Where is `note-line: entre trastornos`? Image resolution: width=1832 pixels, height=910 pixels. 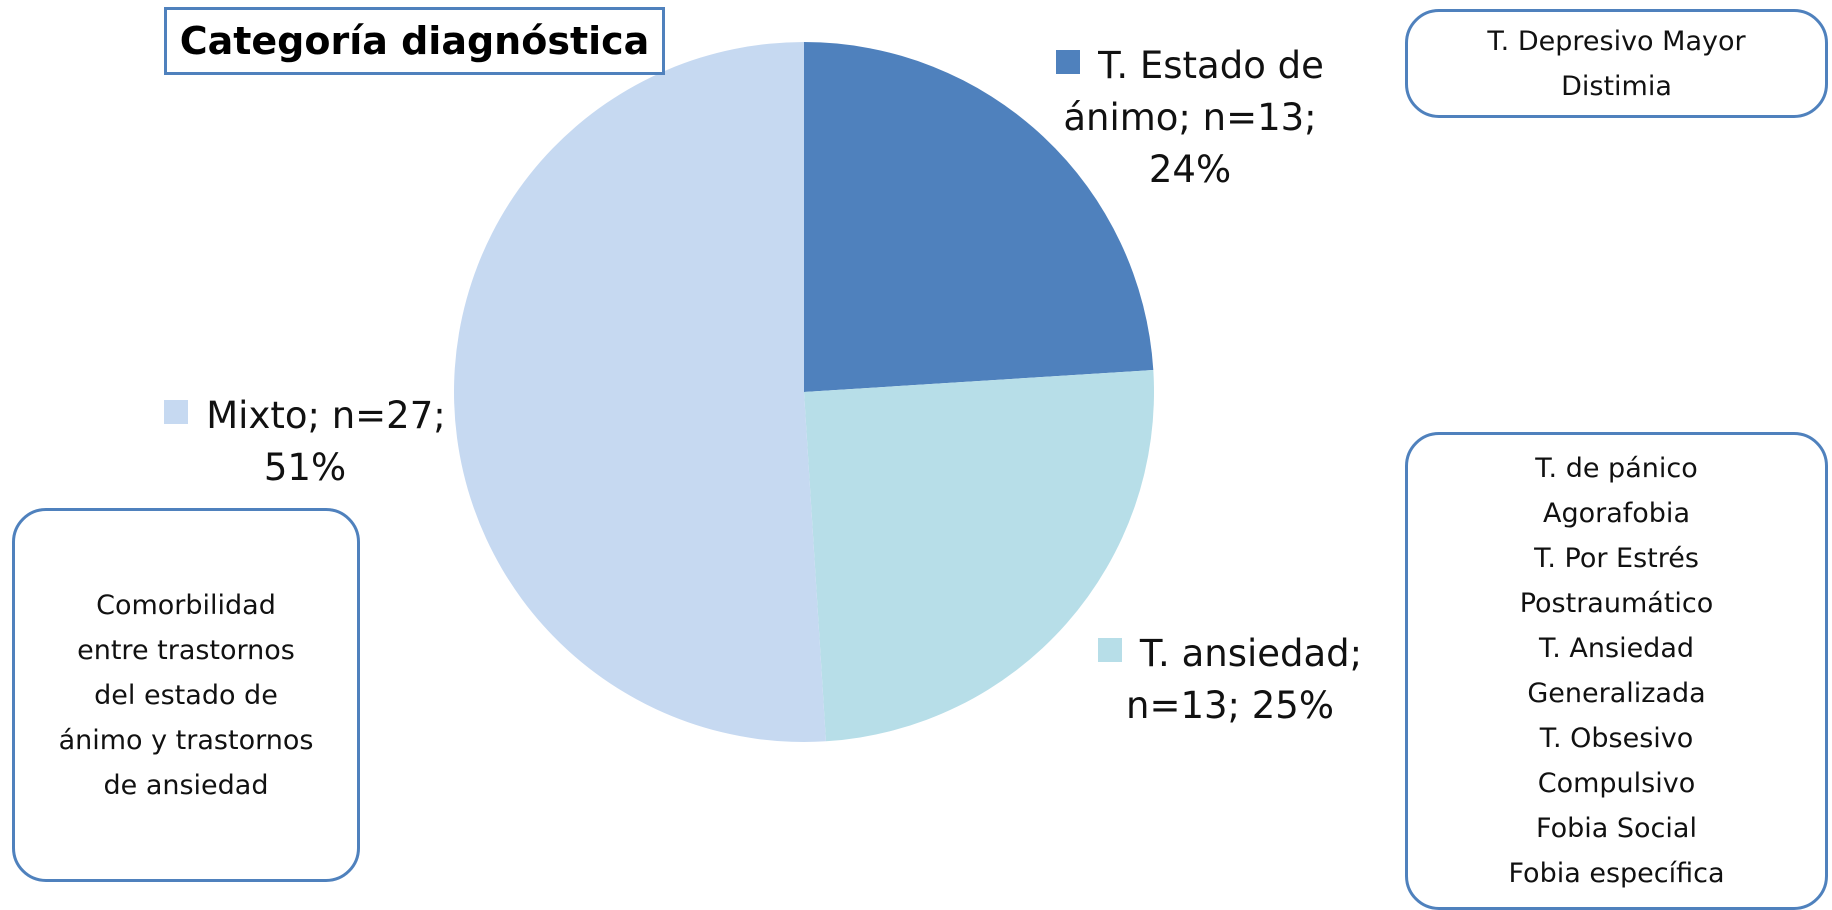 note-line: entre trastornos is located at coordinates (186, 650).